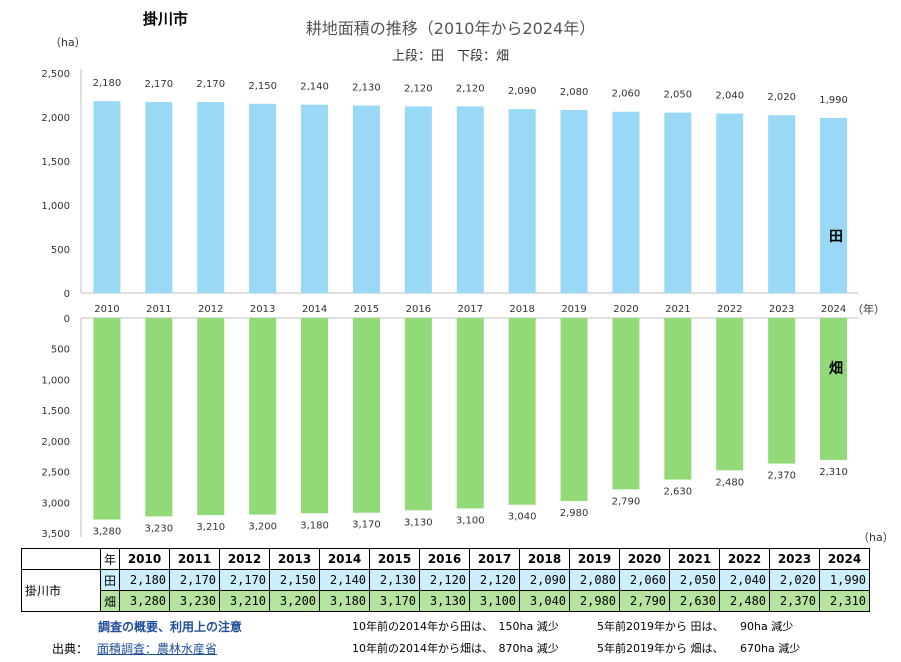  I want to click on table-cell: 3,130, so click(445, 601).